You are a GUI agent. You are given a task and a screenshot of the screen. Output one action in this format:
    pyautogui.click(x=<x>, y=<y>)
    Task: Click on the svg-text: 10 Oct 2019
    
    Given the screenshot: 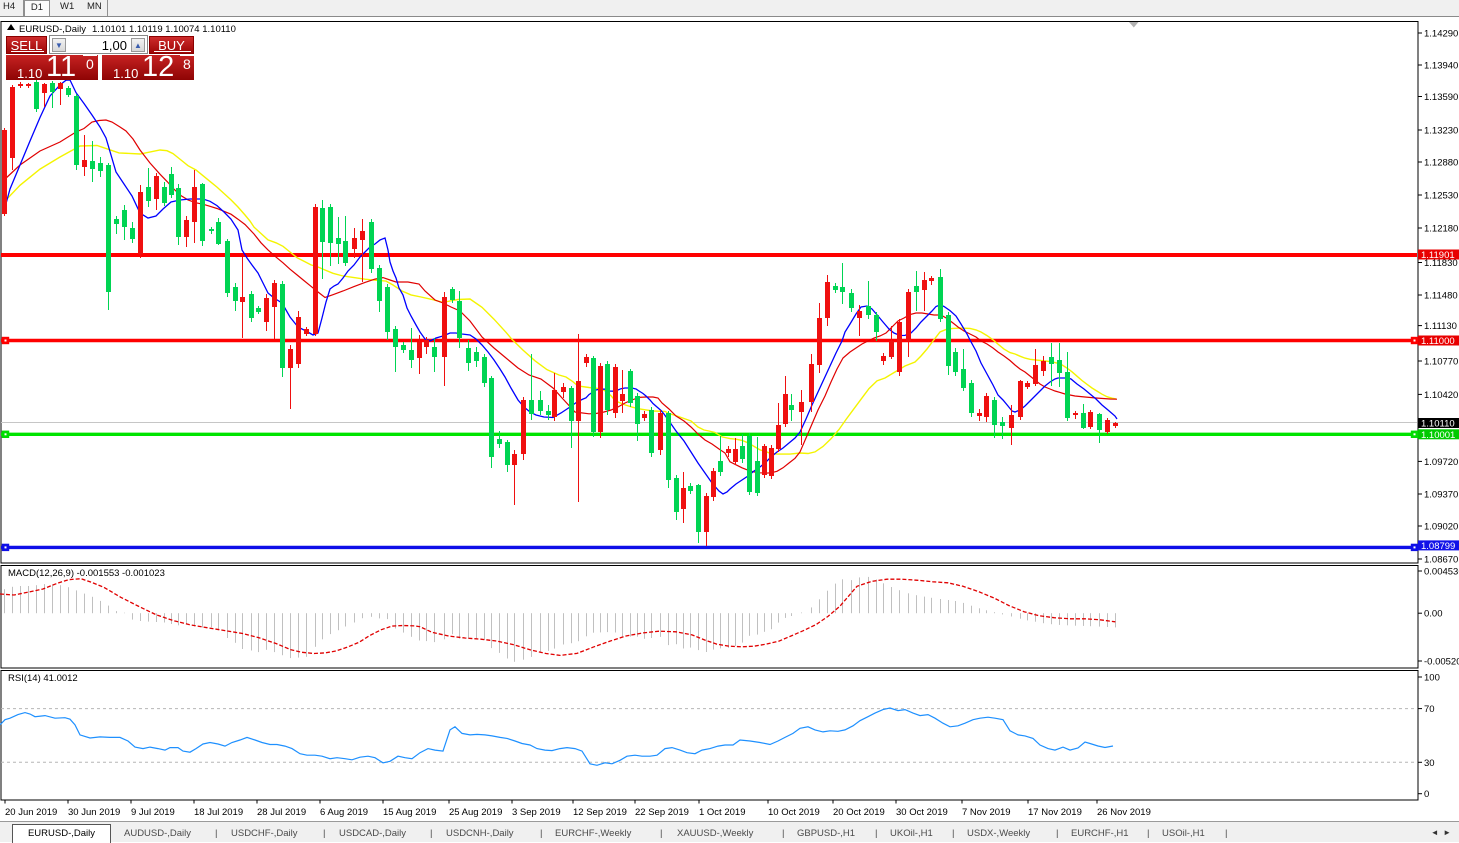 What is the action you would take?
    pyautogui.click(x=794, y=812)
    